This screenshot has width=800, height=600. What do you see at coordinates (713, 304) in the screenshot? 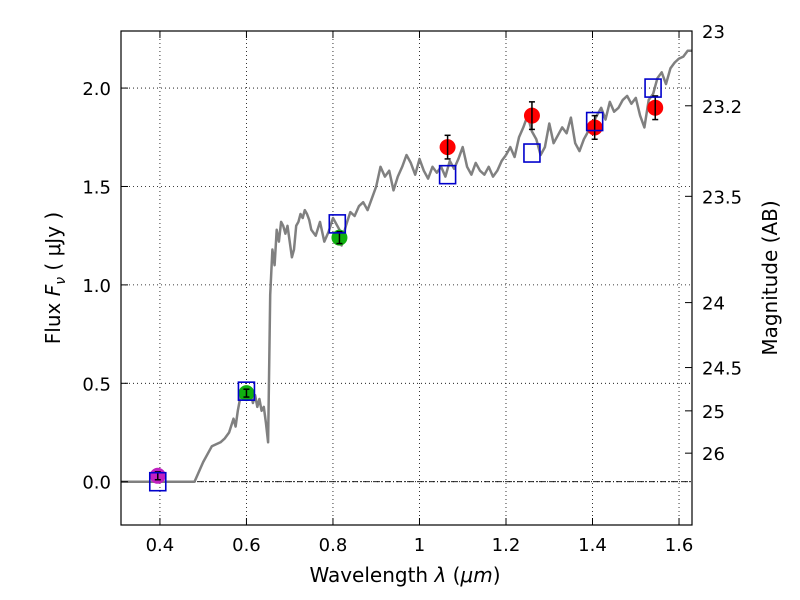
I see `y2-tick-label: 24` at bounding box center [713, 304].